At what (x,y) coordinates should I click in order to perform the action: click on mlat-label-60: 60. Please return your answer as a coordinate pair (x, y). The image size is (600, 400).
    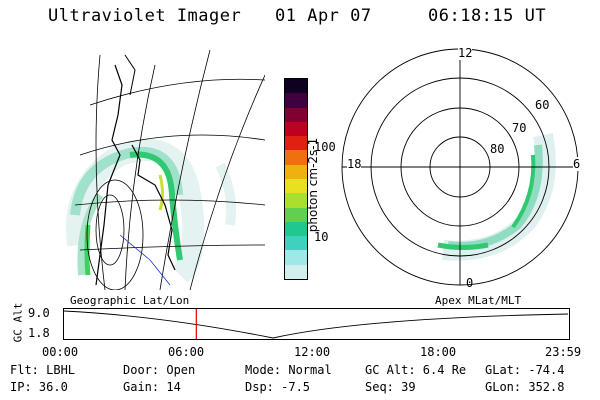
    Looking at the image, I should click on (542, 105).